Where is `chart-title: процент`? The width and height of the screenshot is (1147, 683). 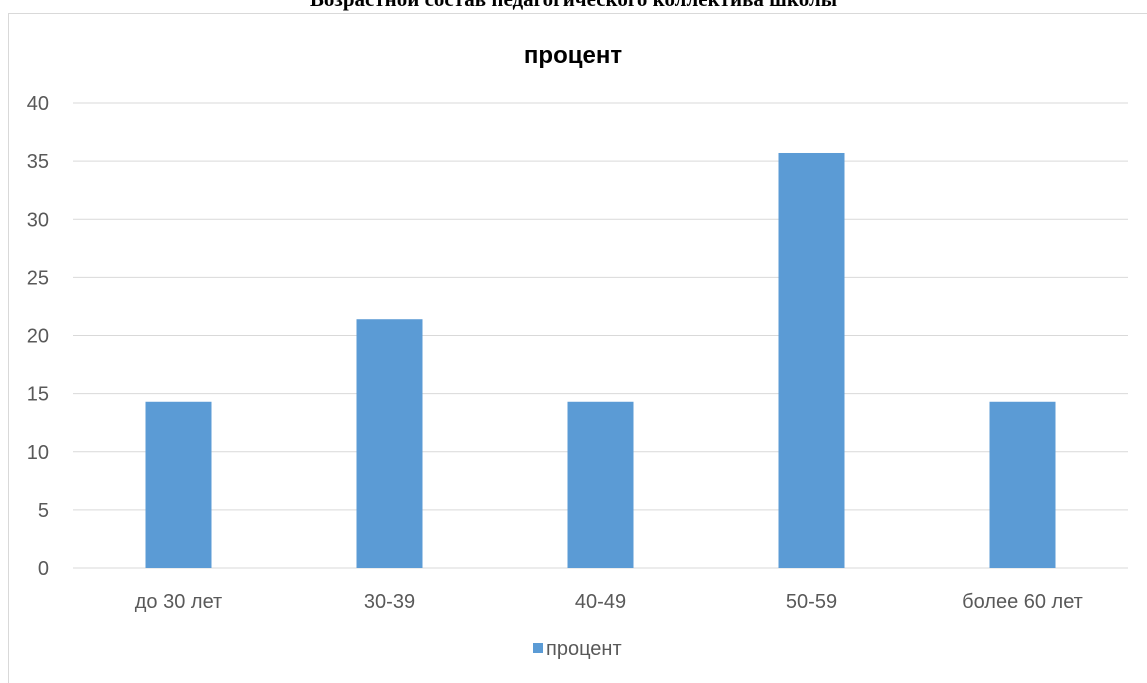
chart-title: процент is located at coordinates (573, 55).